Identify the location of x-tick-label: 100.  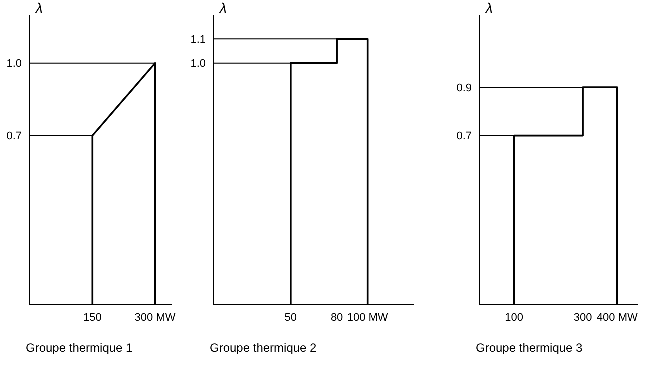
(514, 318).